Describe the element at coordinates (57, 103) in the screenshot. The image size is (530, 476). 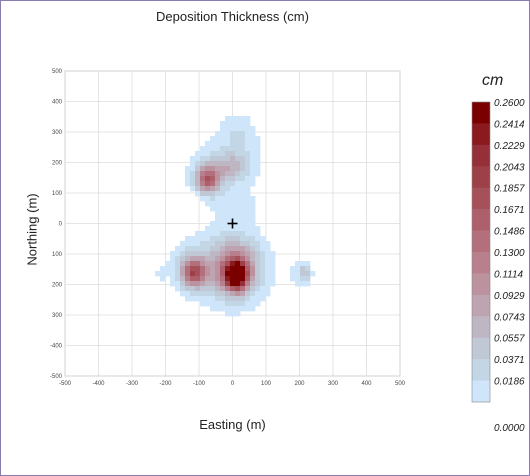
I see `y-tick-label: 400` at that location.